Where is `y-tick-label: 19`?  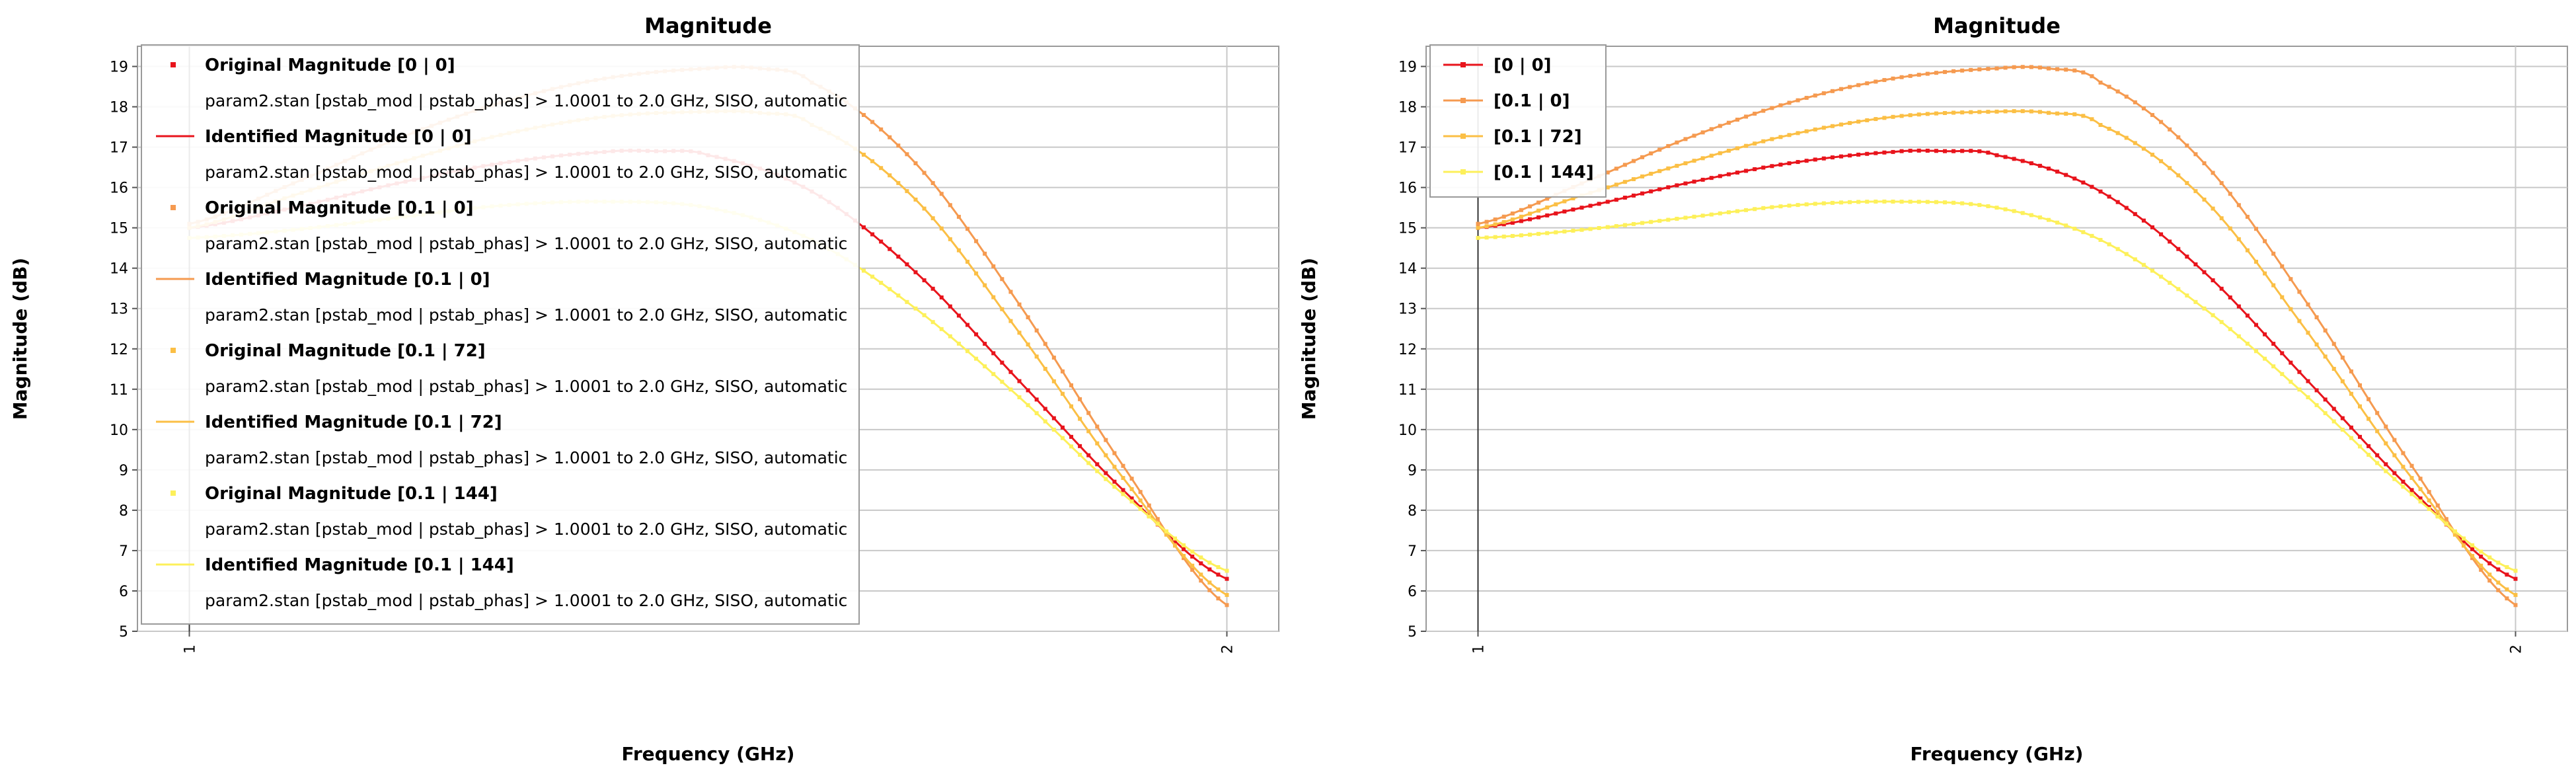 y-tick-label: 19 is located at coordinates (1408, 67).